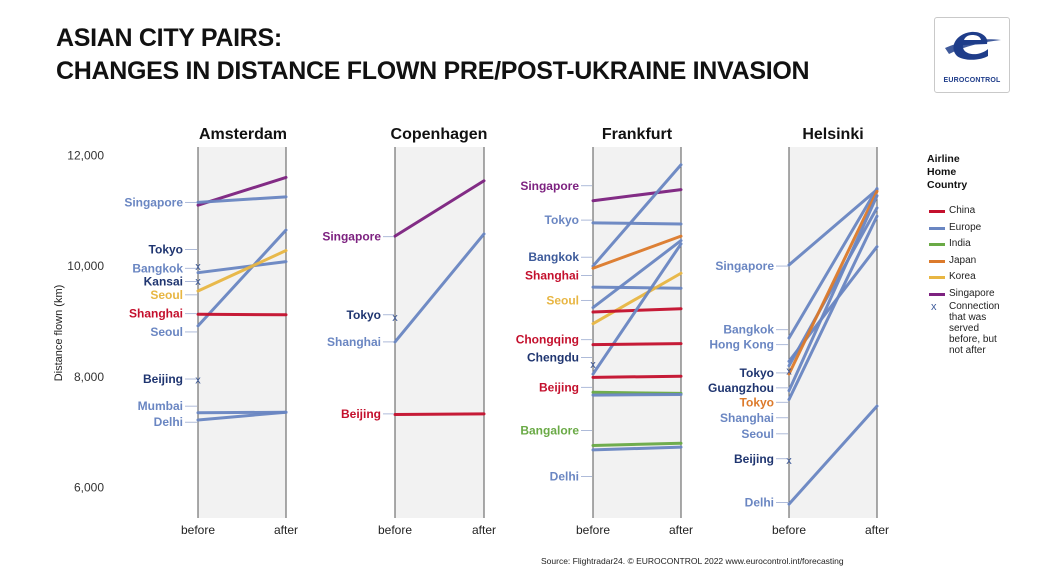 The height and width of the screenshot is (585, 1041). I want to click on series-label: Mumbai, so click(160, 406).